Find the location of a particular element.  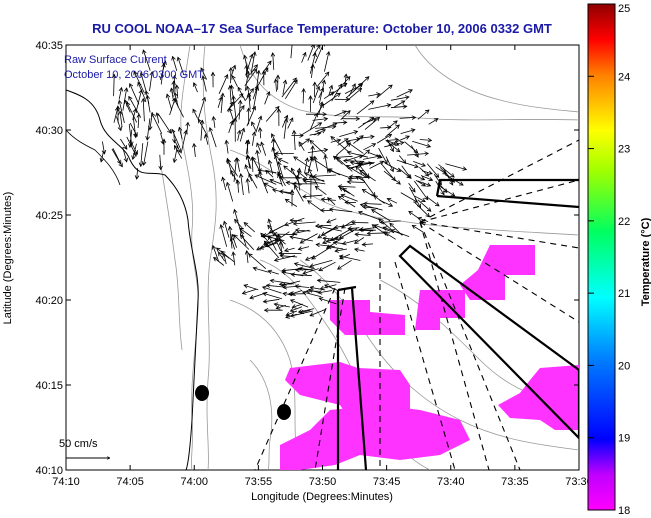

x-tick-label: 74:00 is located at coordinates (194, 482).